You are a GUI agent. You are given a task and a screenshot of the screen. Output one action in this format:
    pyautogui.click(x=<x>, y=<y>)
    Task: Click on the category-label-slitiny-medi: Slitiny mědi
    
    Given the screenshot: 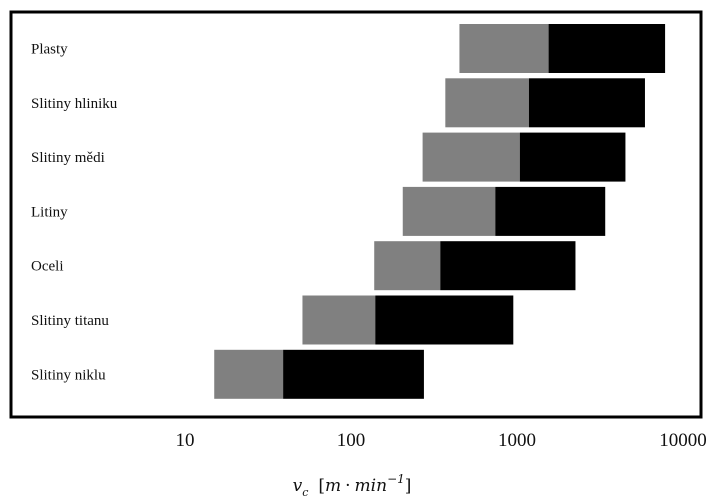 What is the action you would take?
    pyautogui.click(x=68, y=158)
    